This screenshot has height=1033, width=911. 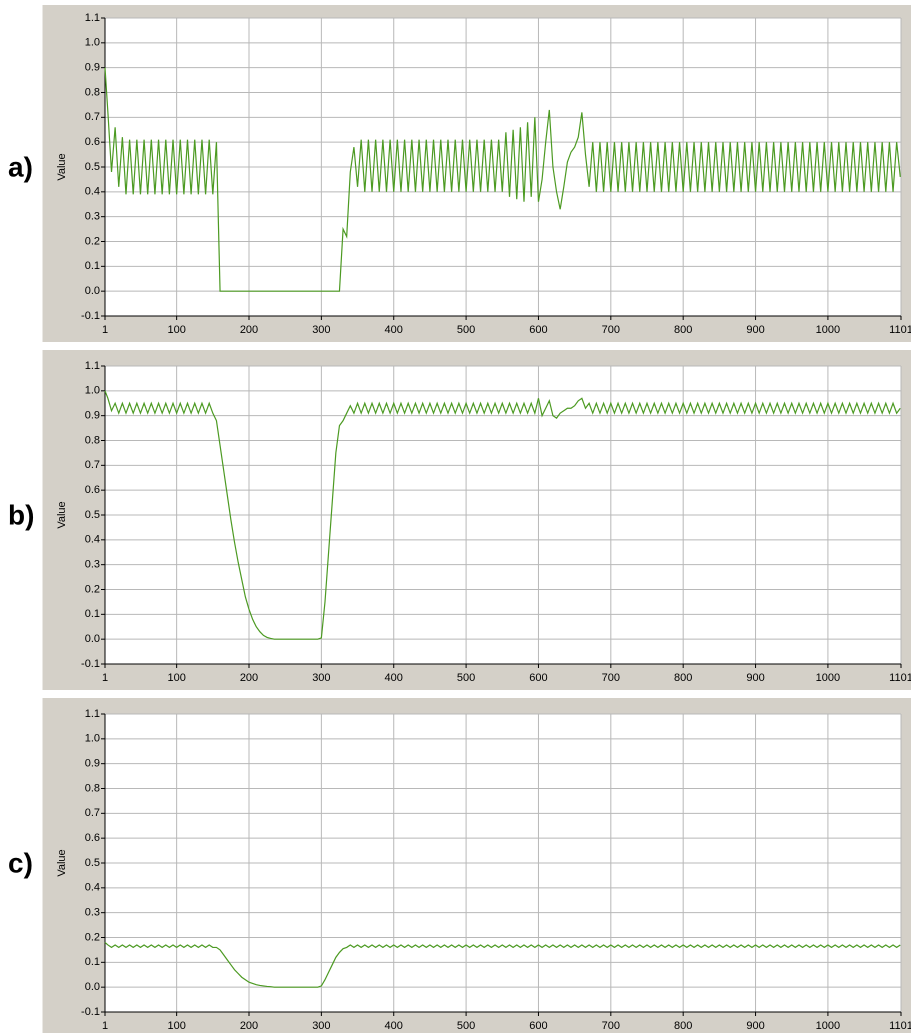 I want to click on panel-label: b), so click(x=21, y=514).